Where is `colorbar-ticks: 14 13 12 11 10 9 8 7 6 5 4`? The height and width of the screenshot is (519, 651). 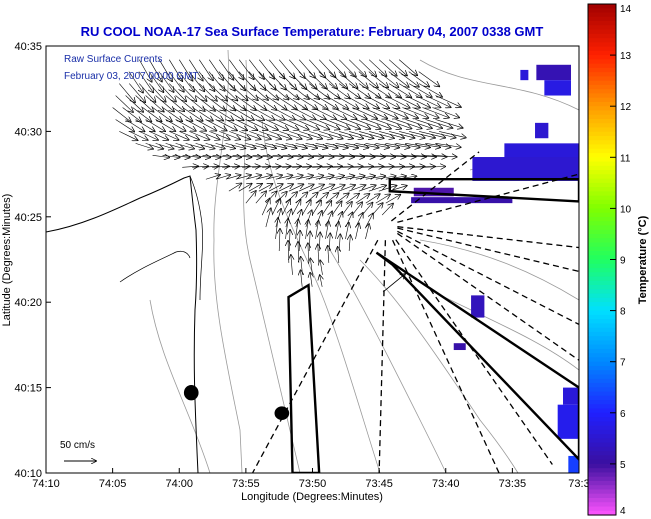
colorbar-ticks: 14 13 12 11 10 9 8 7 6 5 4 is located at coordinates (621, 260).